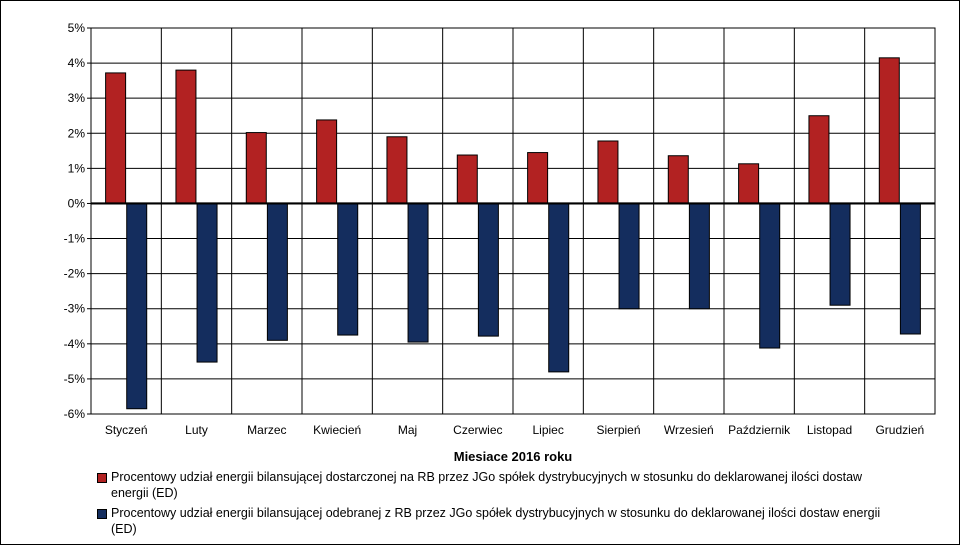 This screenshot has height=545, width=960. I want to click on y-tick-label: -2%, so click(75, 274).